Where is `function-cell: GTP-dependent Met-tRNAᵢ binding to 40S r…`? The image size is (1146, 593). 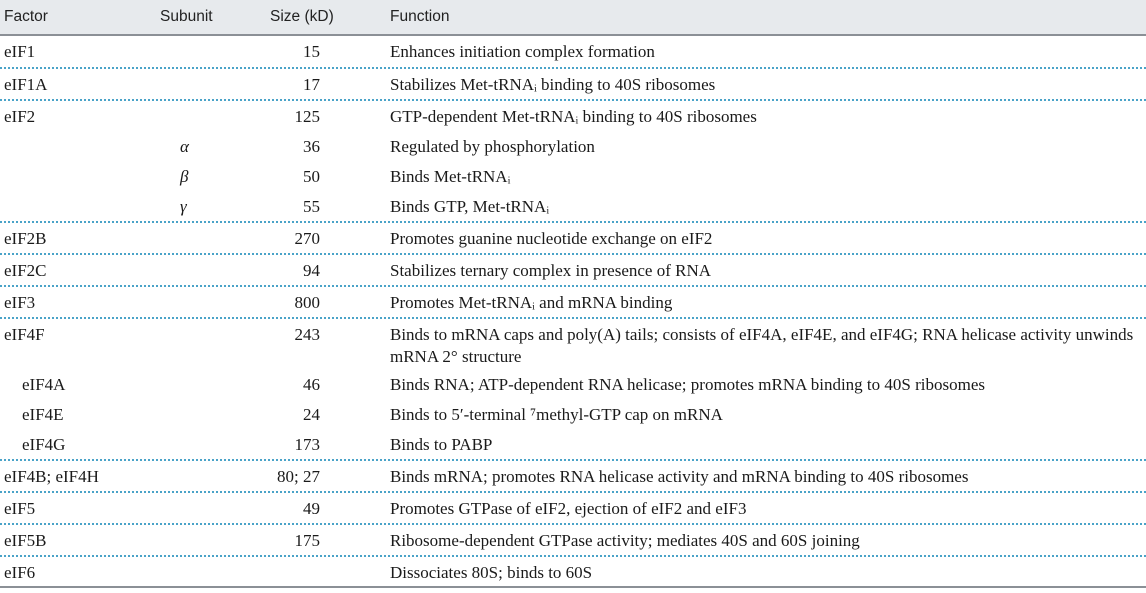
function-cell: GTP-dependent Met-tRNAᵢ binding to 40S r… is located at coordinates (573, 116).